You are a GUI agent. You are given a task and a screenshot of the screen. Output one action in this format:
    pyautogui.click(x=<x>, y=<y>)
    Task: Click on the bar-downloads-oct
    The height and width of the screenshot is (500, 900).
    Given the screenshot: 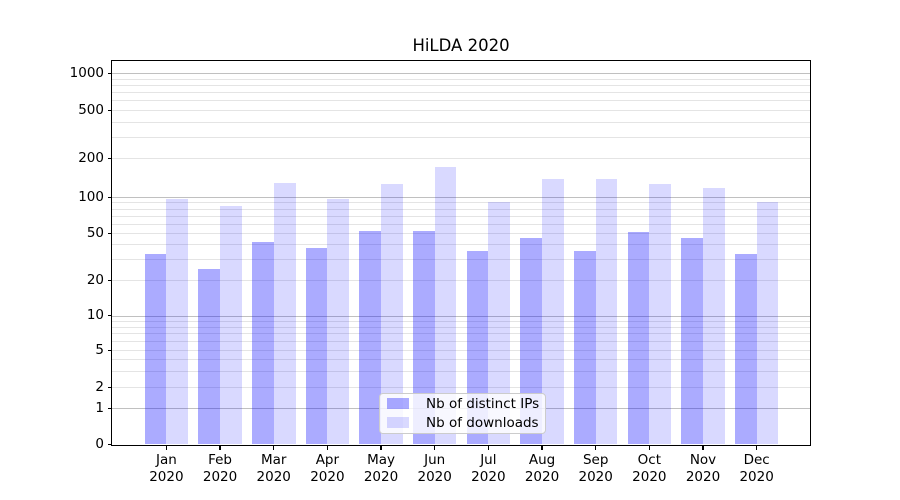 What is the action you would take?
    pyautogui.click(x=660, y=314)
    